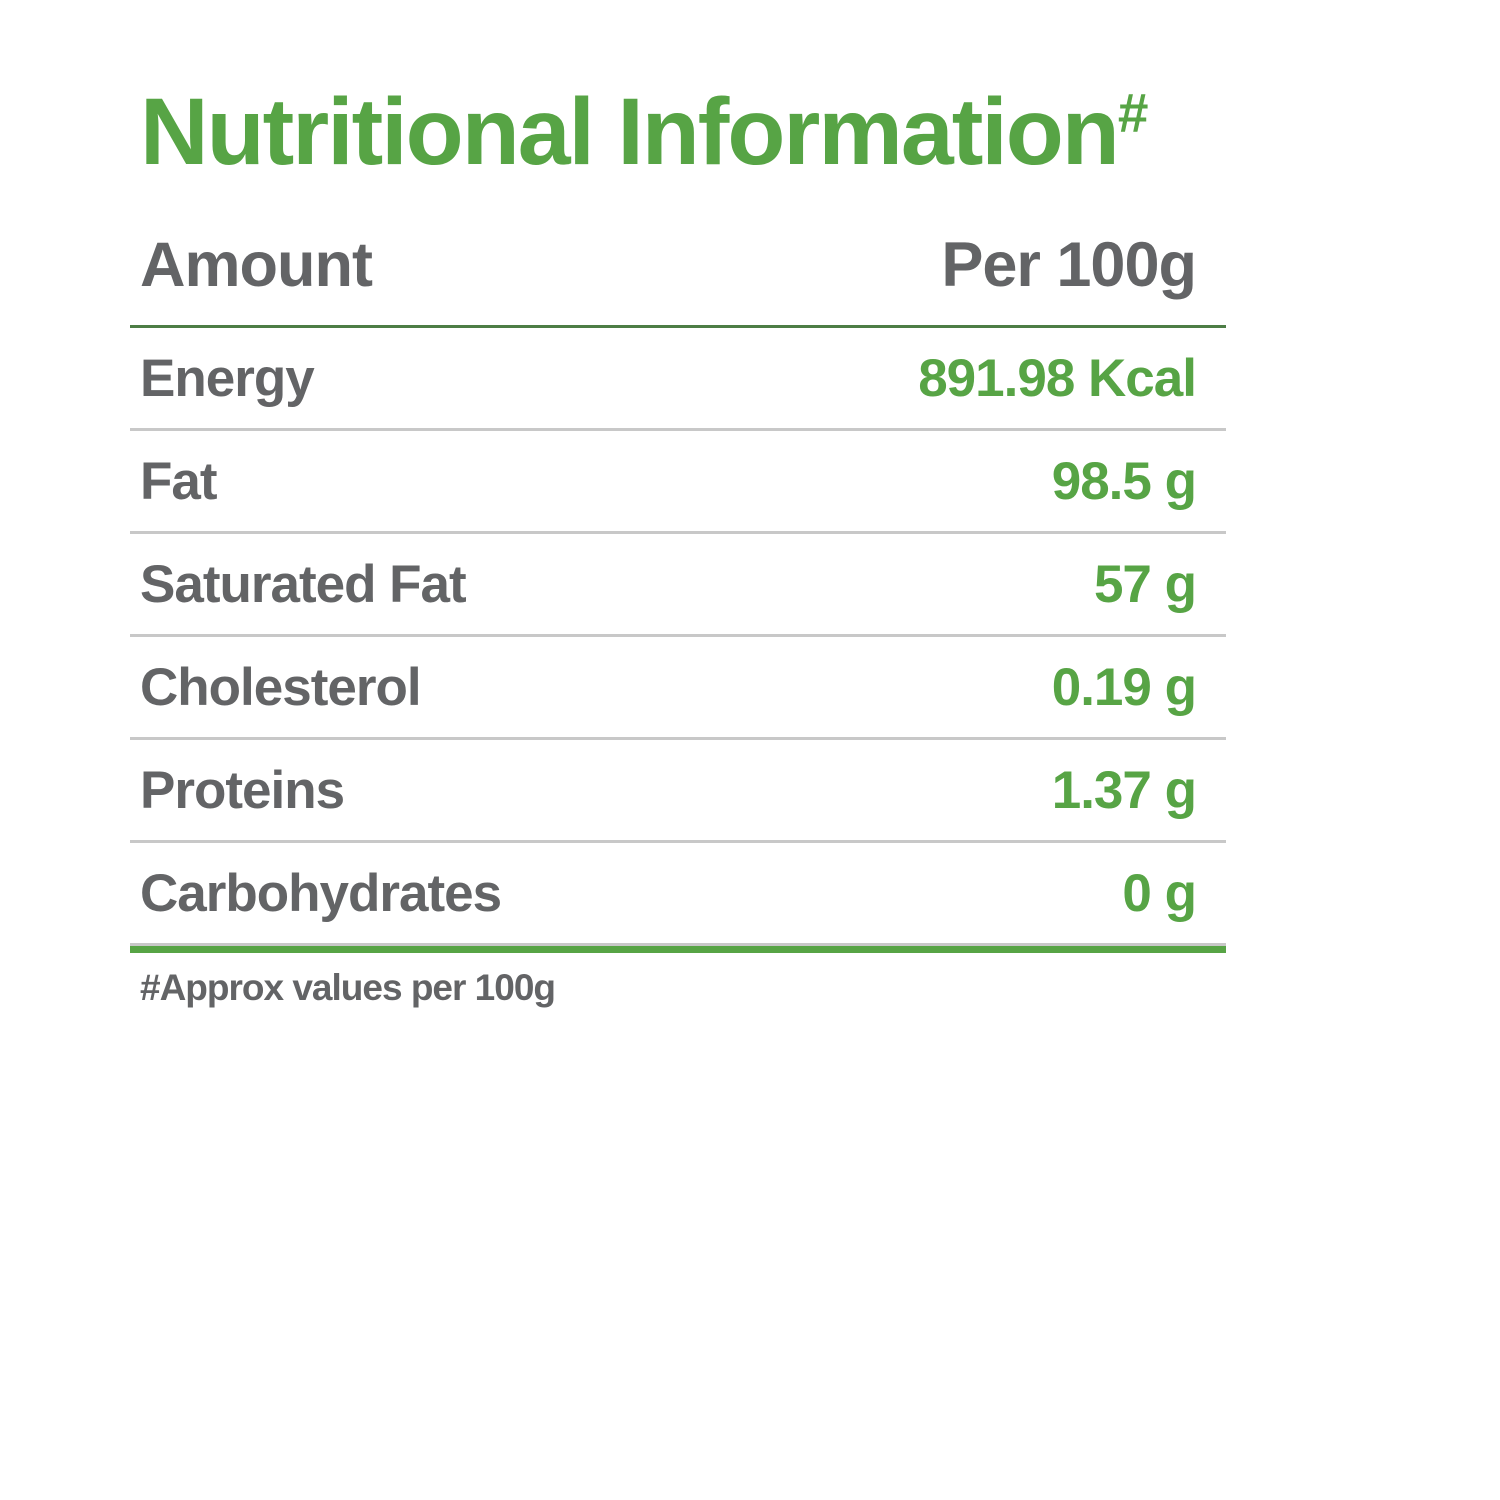 This screenshot has width=1500, height=1500. I want to click on row-proteins: Proteins 1.37 g, so click(678, 792).